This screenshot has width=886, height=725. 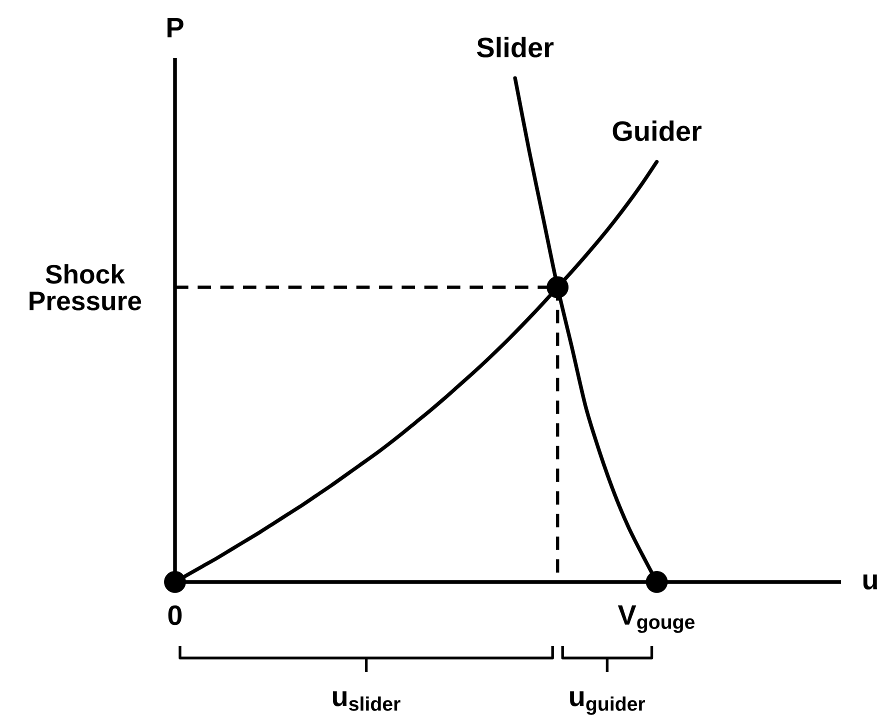 What do you see at coordinates (176, 28) in the screenshot?
I see `y-axis-title: P` at bounding box center [176, 28].